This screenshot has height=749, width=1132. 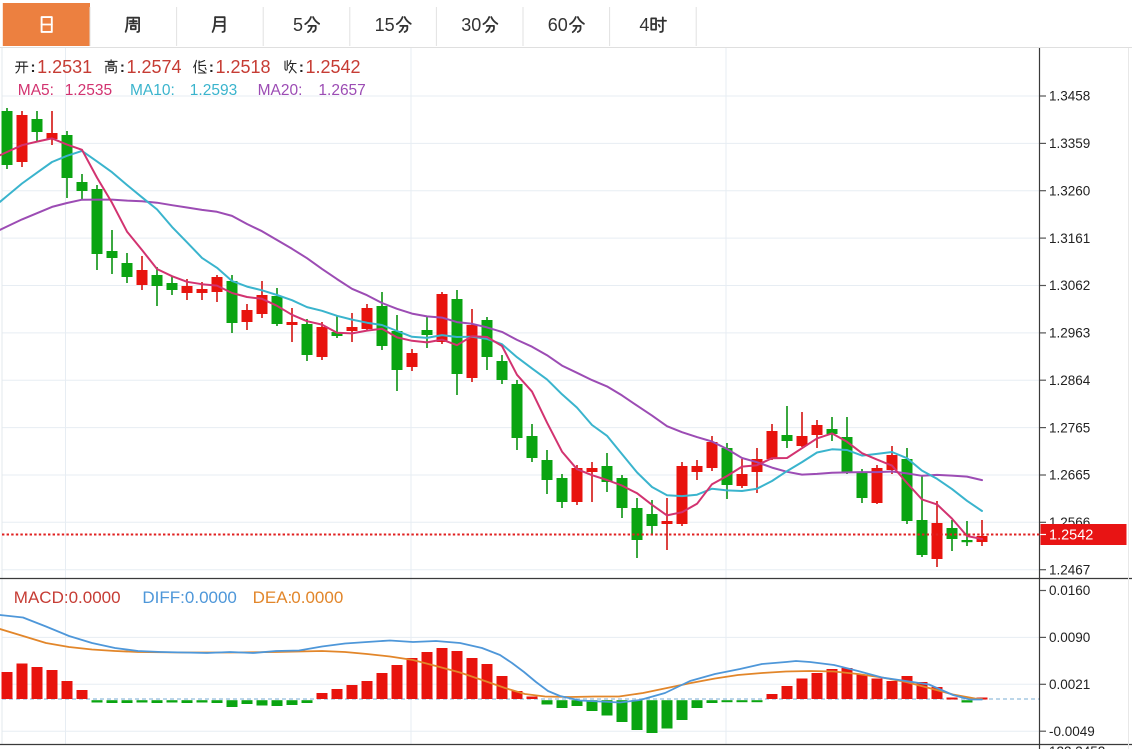 I want to click on svg-text: 0.0021, so click(x=1069, y=684).